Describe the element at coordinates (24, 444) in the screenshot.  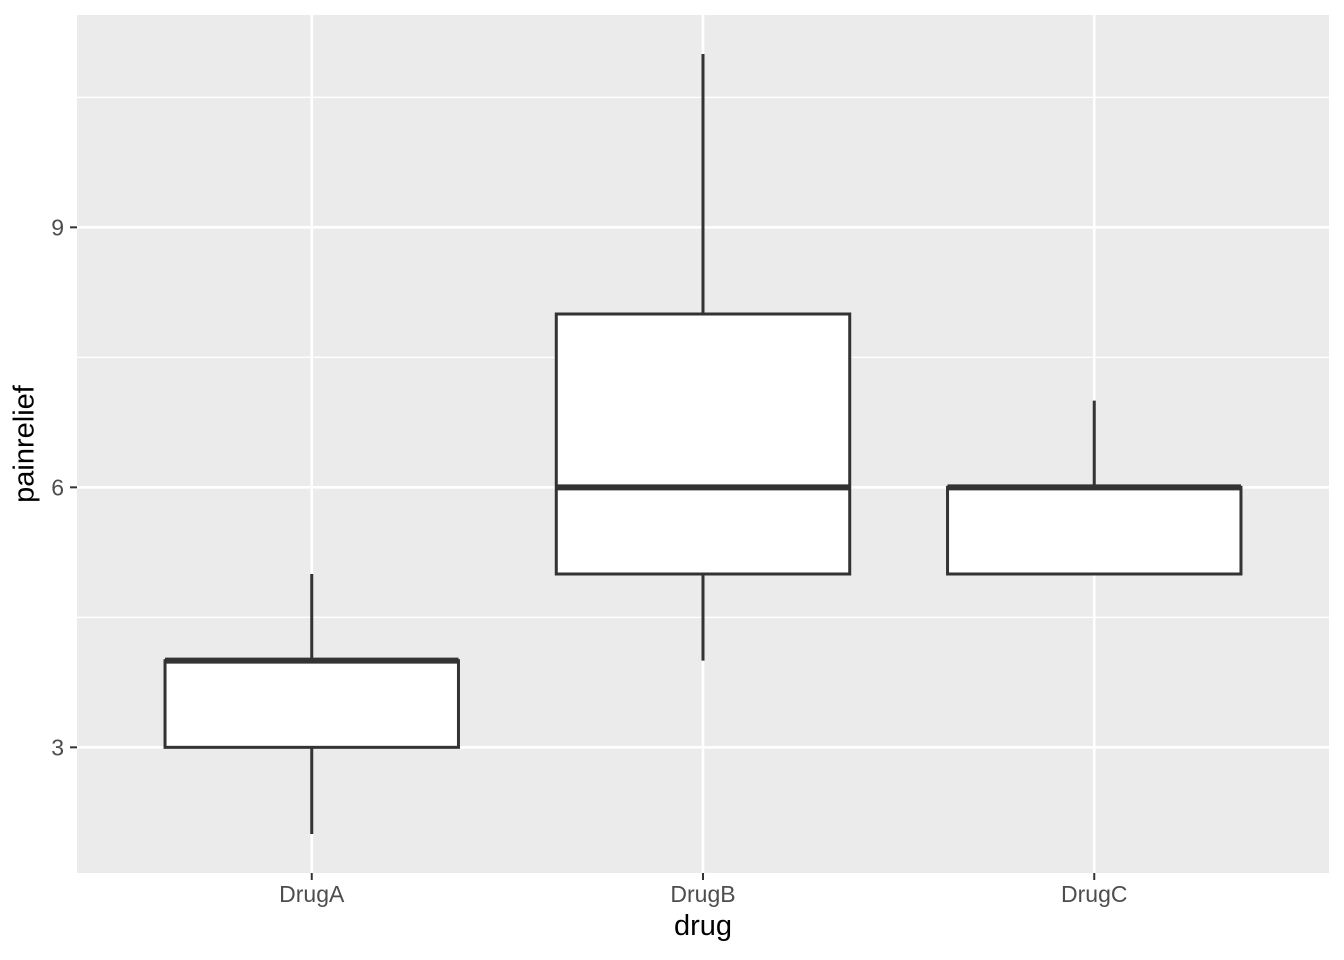
I see `y-axis-title: painrelief` at that location.